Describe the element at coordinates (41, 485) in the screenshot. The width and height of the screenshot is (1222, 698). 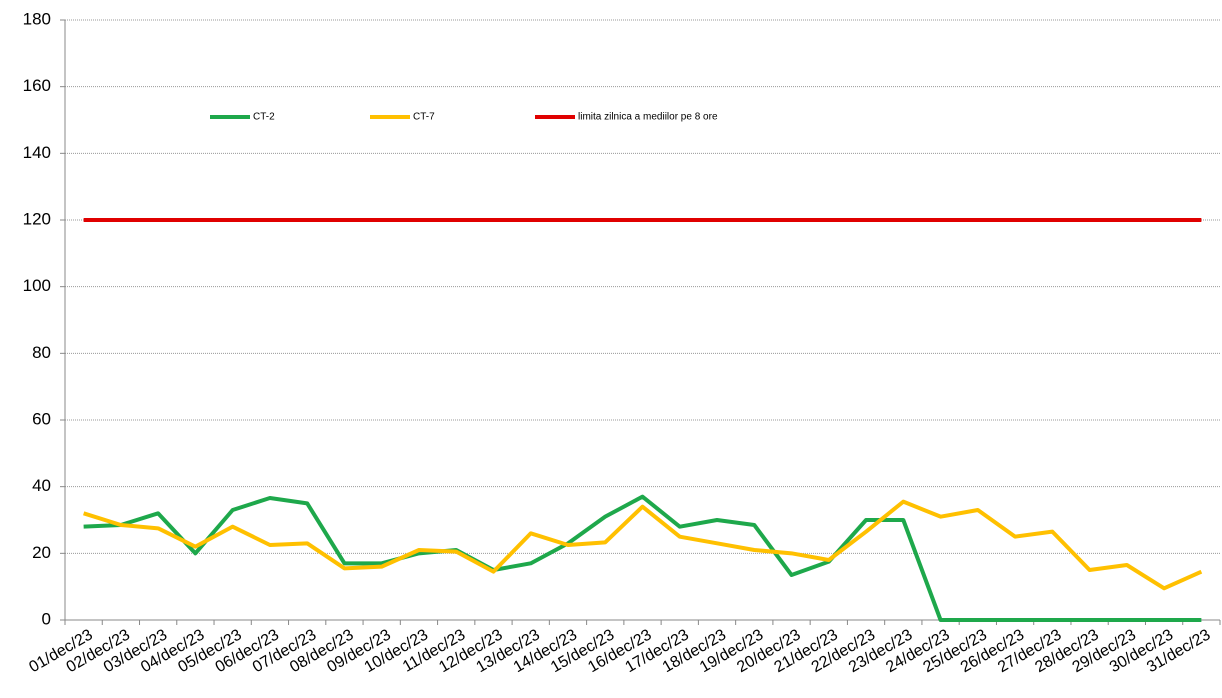
I see `y-tick-label: 40` at that location.